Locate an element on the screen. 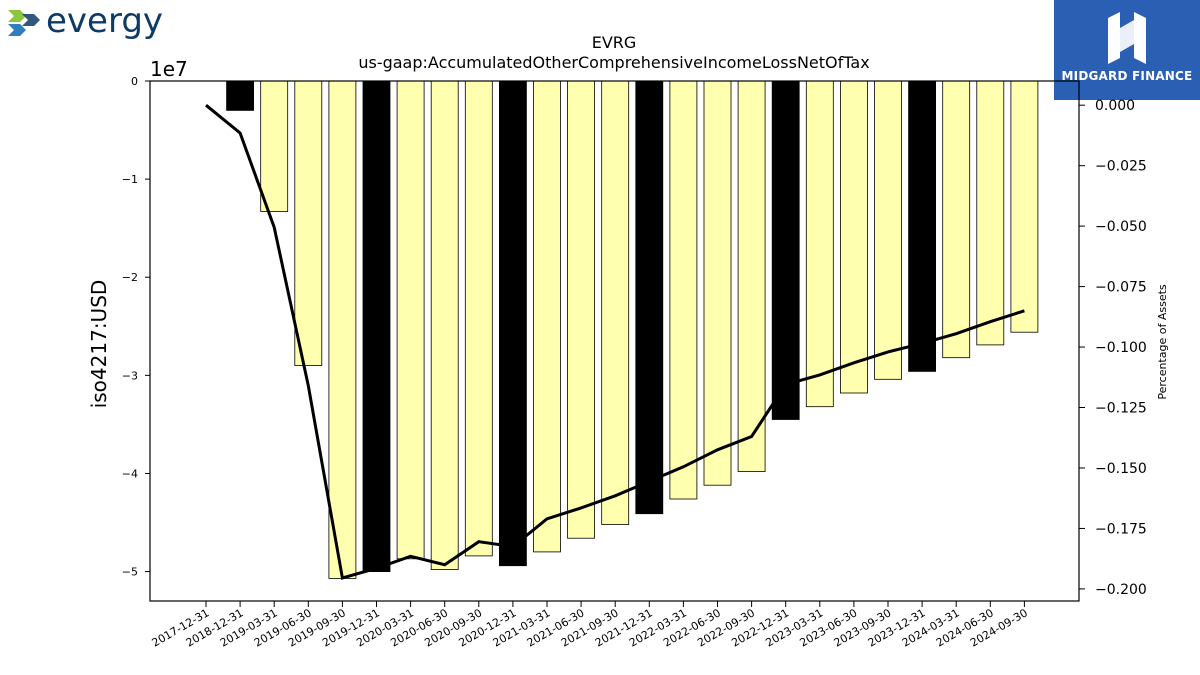  left-axis: 0 −1 −2 −3 −4 −5 is located at coordinates (136, 327).